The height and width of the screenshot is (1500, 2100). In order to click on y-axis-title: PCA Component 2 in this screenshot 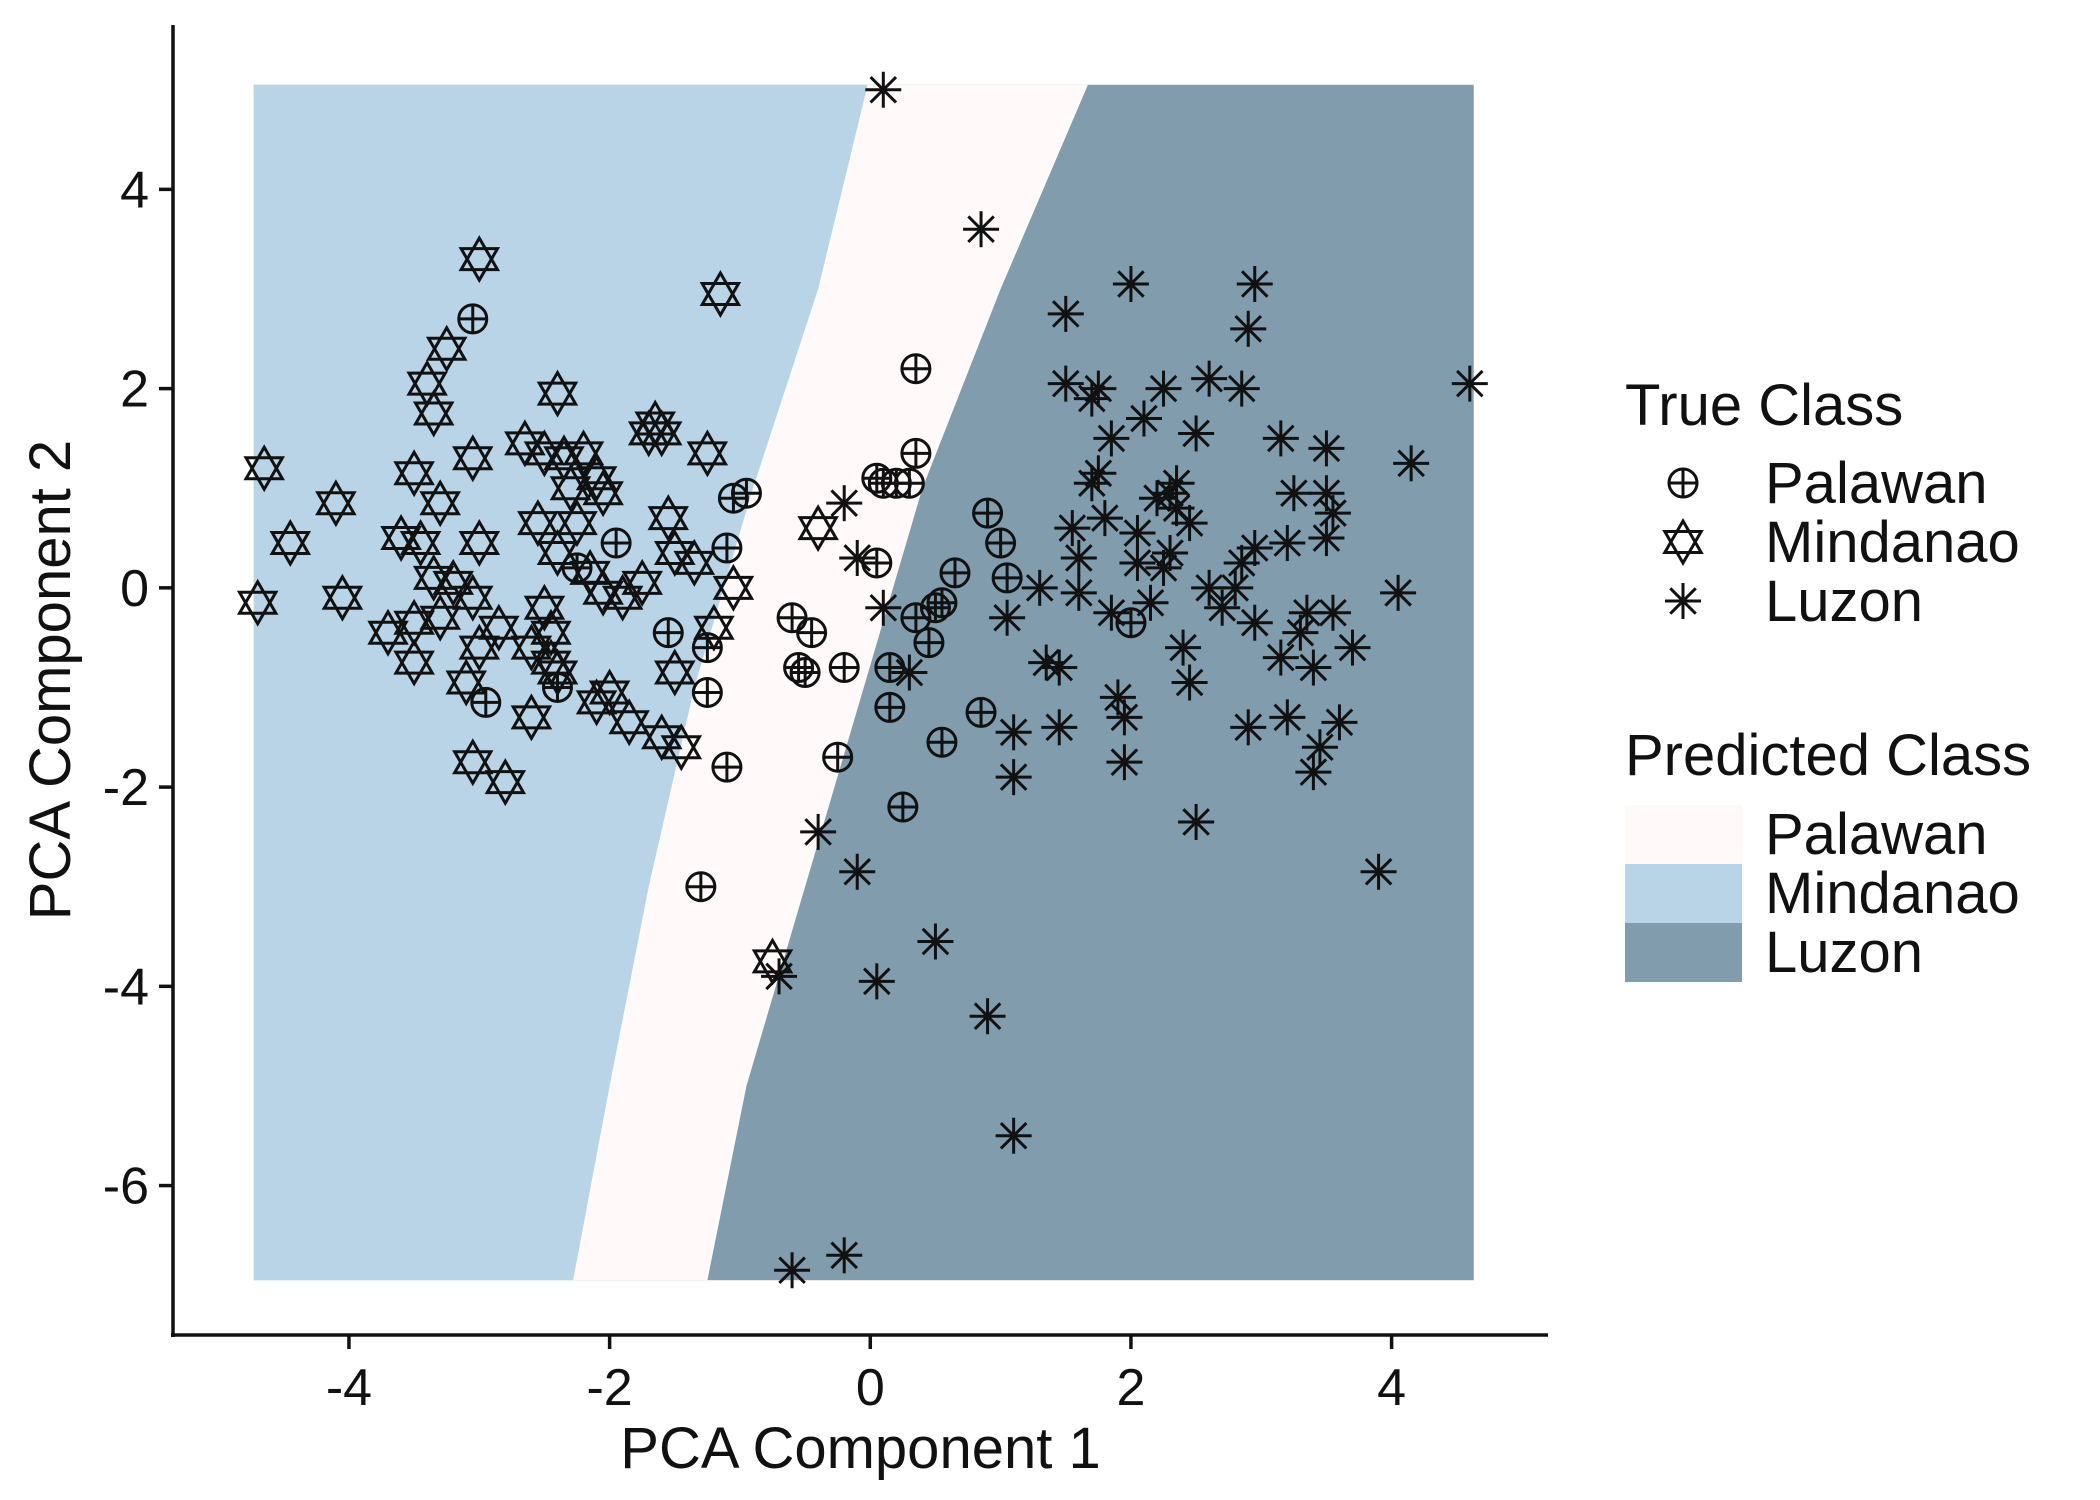, I will do `click(50, 680)`.